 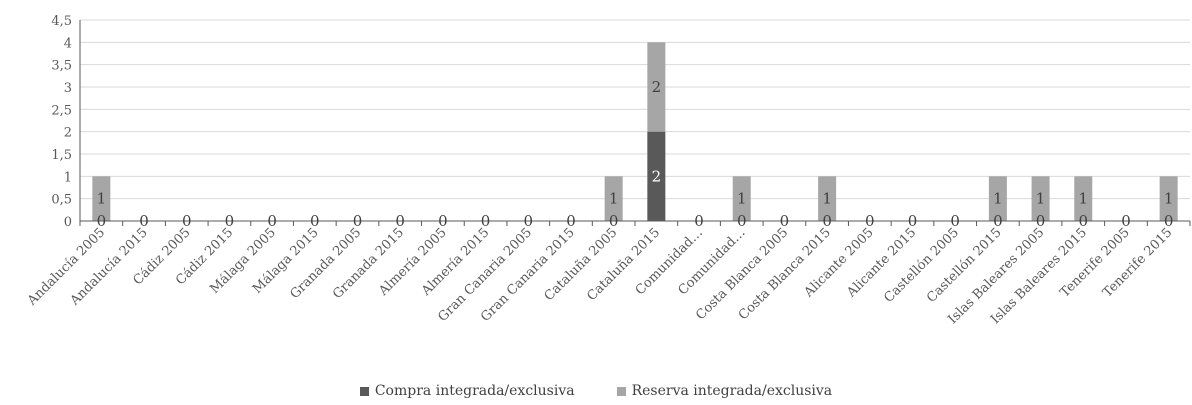 I want to click on legend-swatch-reserva, so click(x=621, y=391).